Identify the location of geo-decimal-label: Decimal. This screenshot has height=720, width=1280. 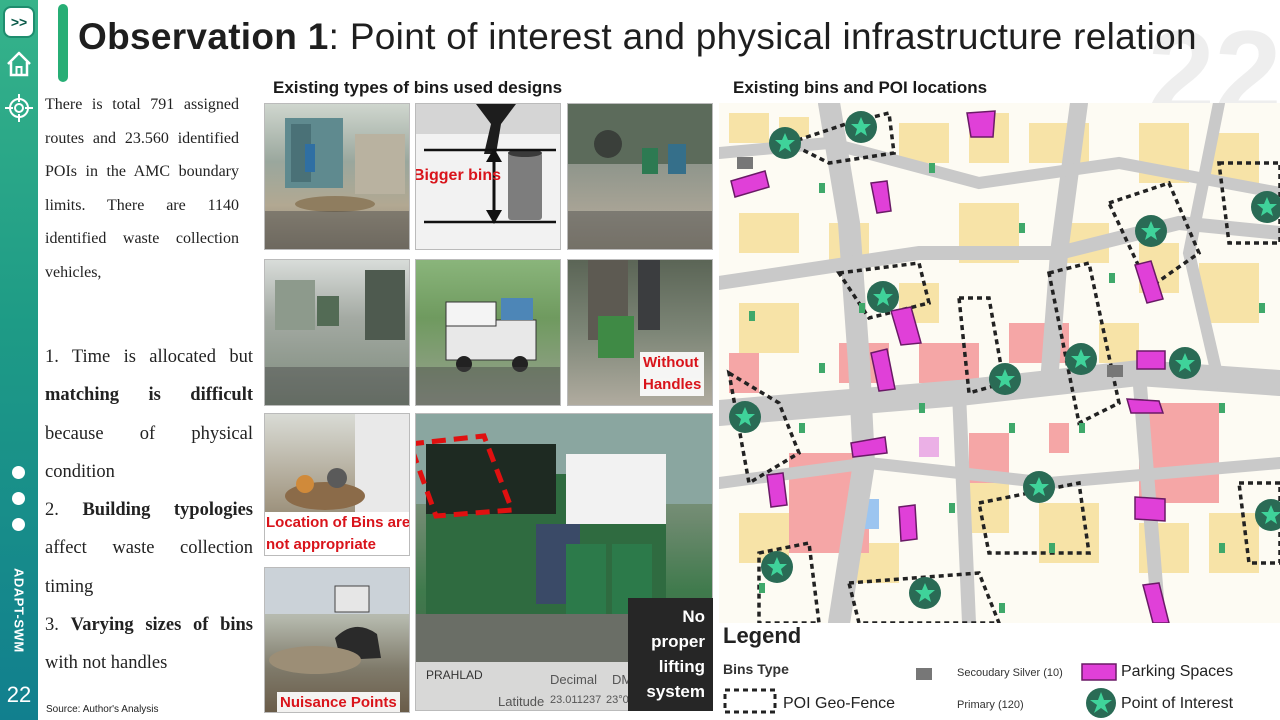
(573, 679).